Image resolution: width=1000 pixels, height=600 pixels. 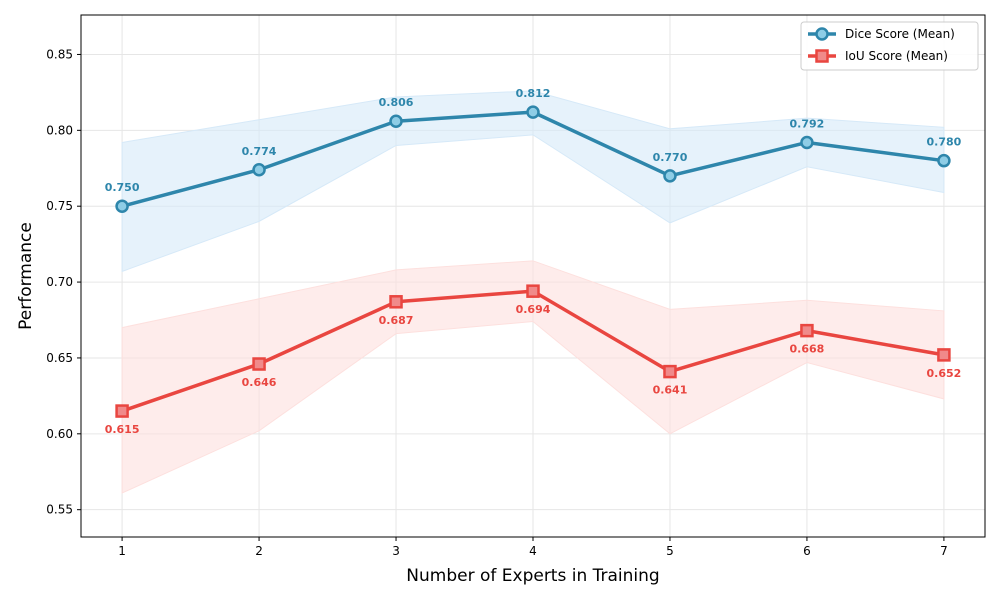 What do you see at coordinates (532, 576) in the screenshot?
I see `x-axis-title: Number of Experts in Training` at bounding box center [532, 576].